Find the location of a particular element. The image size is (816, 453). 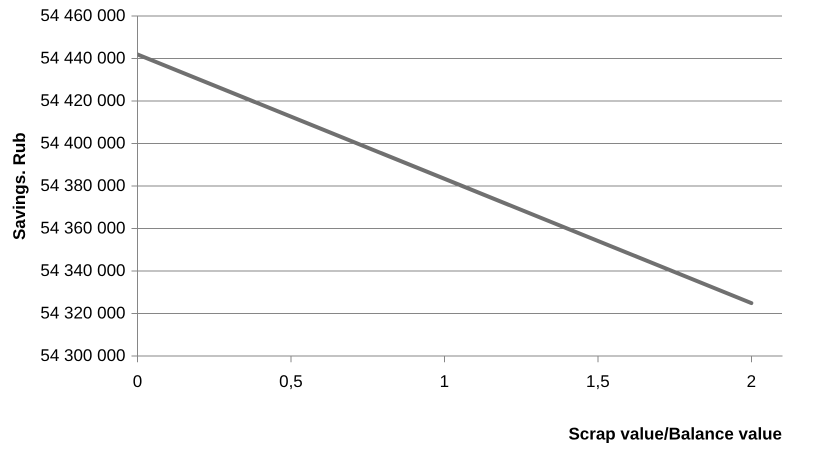

x-tick-label: 0,5 is located at coordinates (291, 382).